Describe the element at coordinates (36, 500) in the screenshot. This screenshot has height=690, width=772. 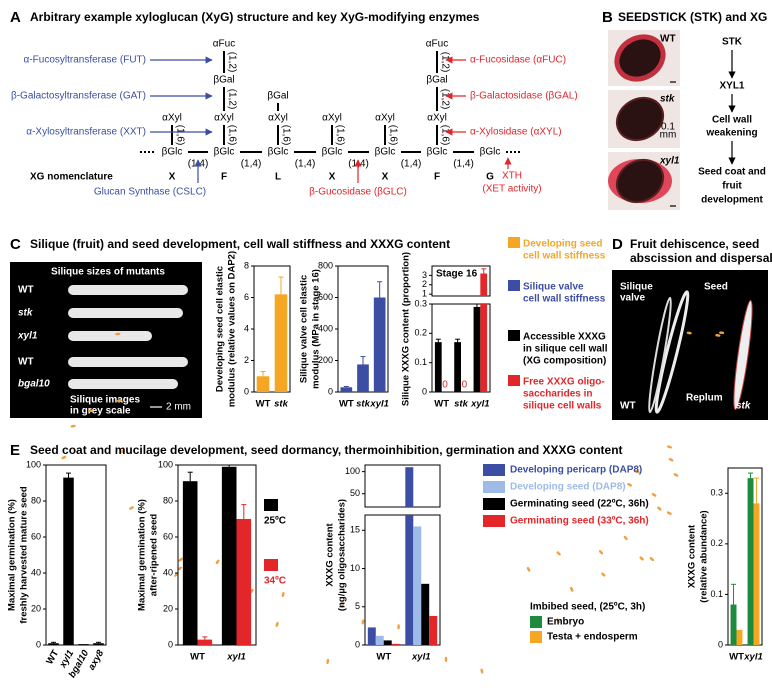
I see `y-tick-label: 80` at that location.